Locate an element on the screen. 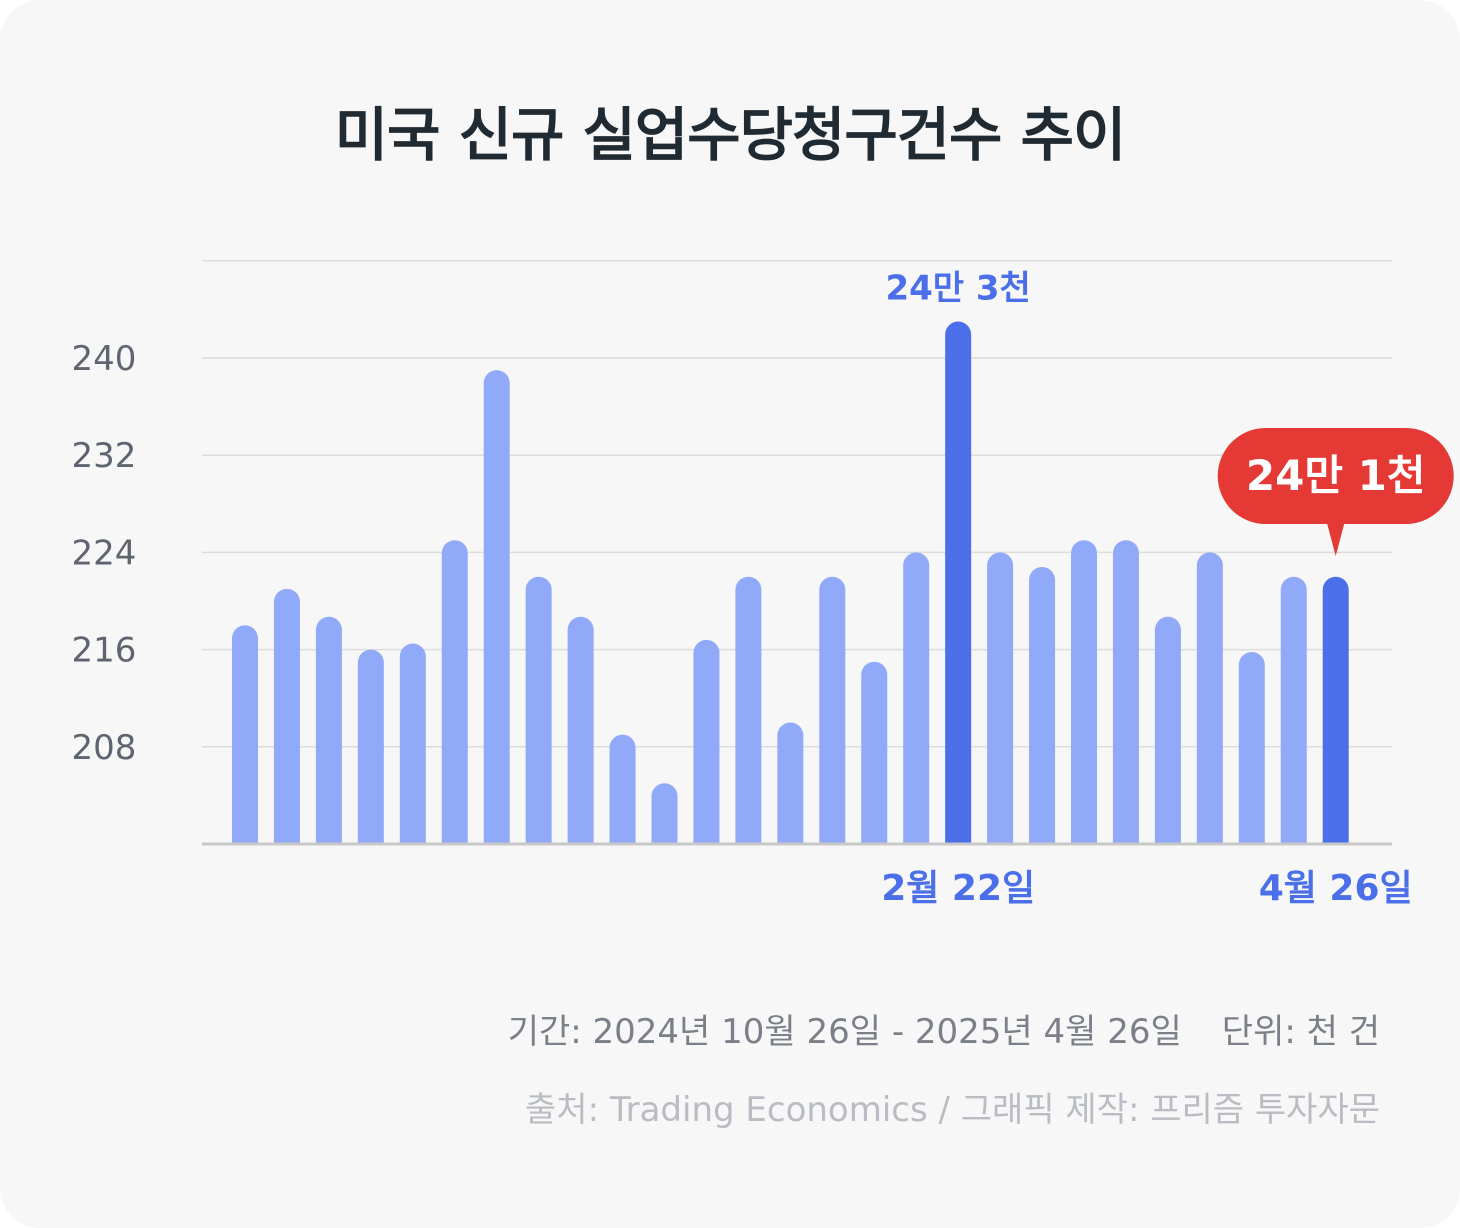 The width and height of the screenshot is (1460, 1228). source-note: 출처: Trading Economics / 그래픽 제작: 프리즘 투자자문 is located at coordinates (952, 1110).